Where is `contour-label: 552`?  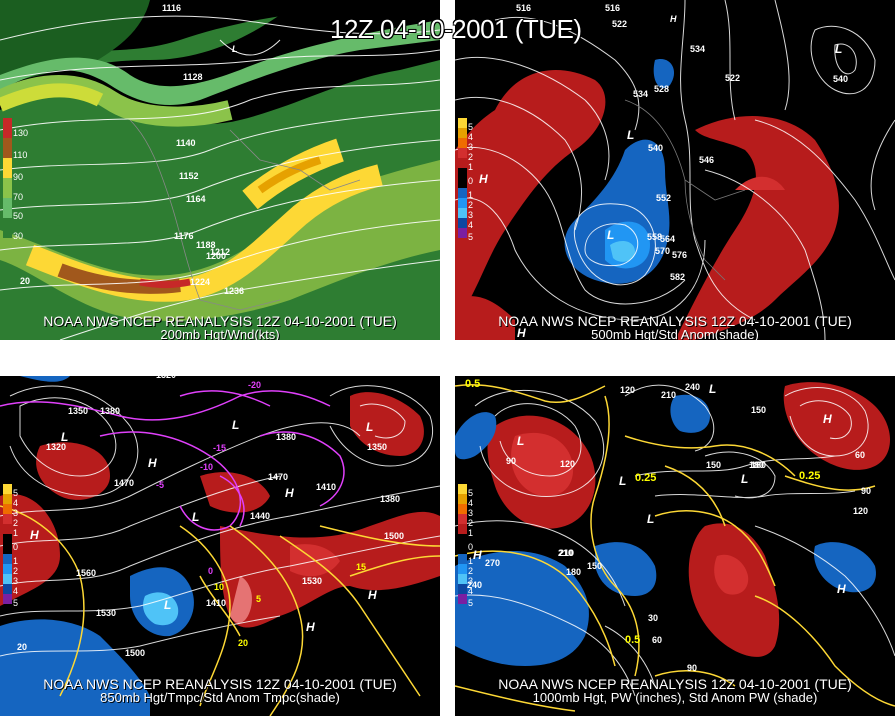
contour-label: 552 is located at coordinates (664, 198).